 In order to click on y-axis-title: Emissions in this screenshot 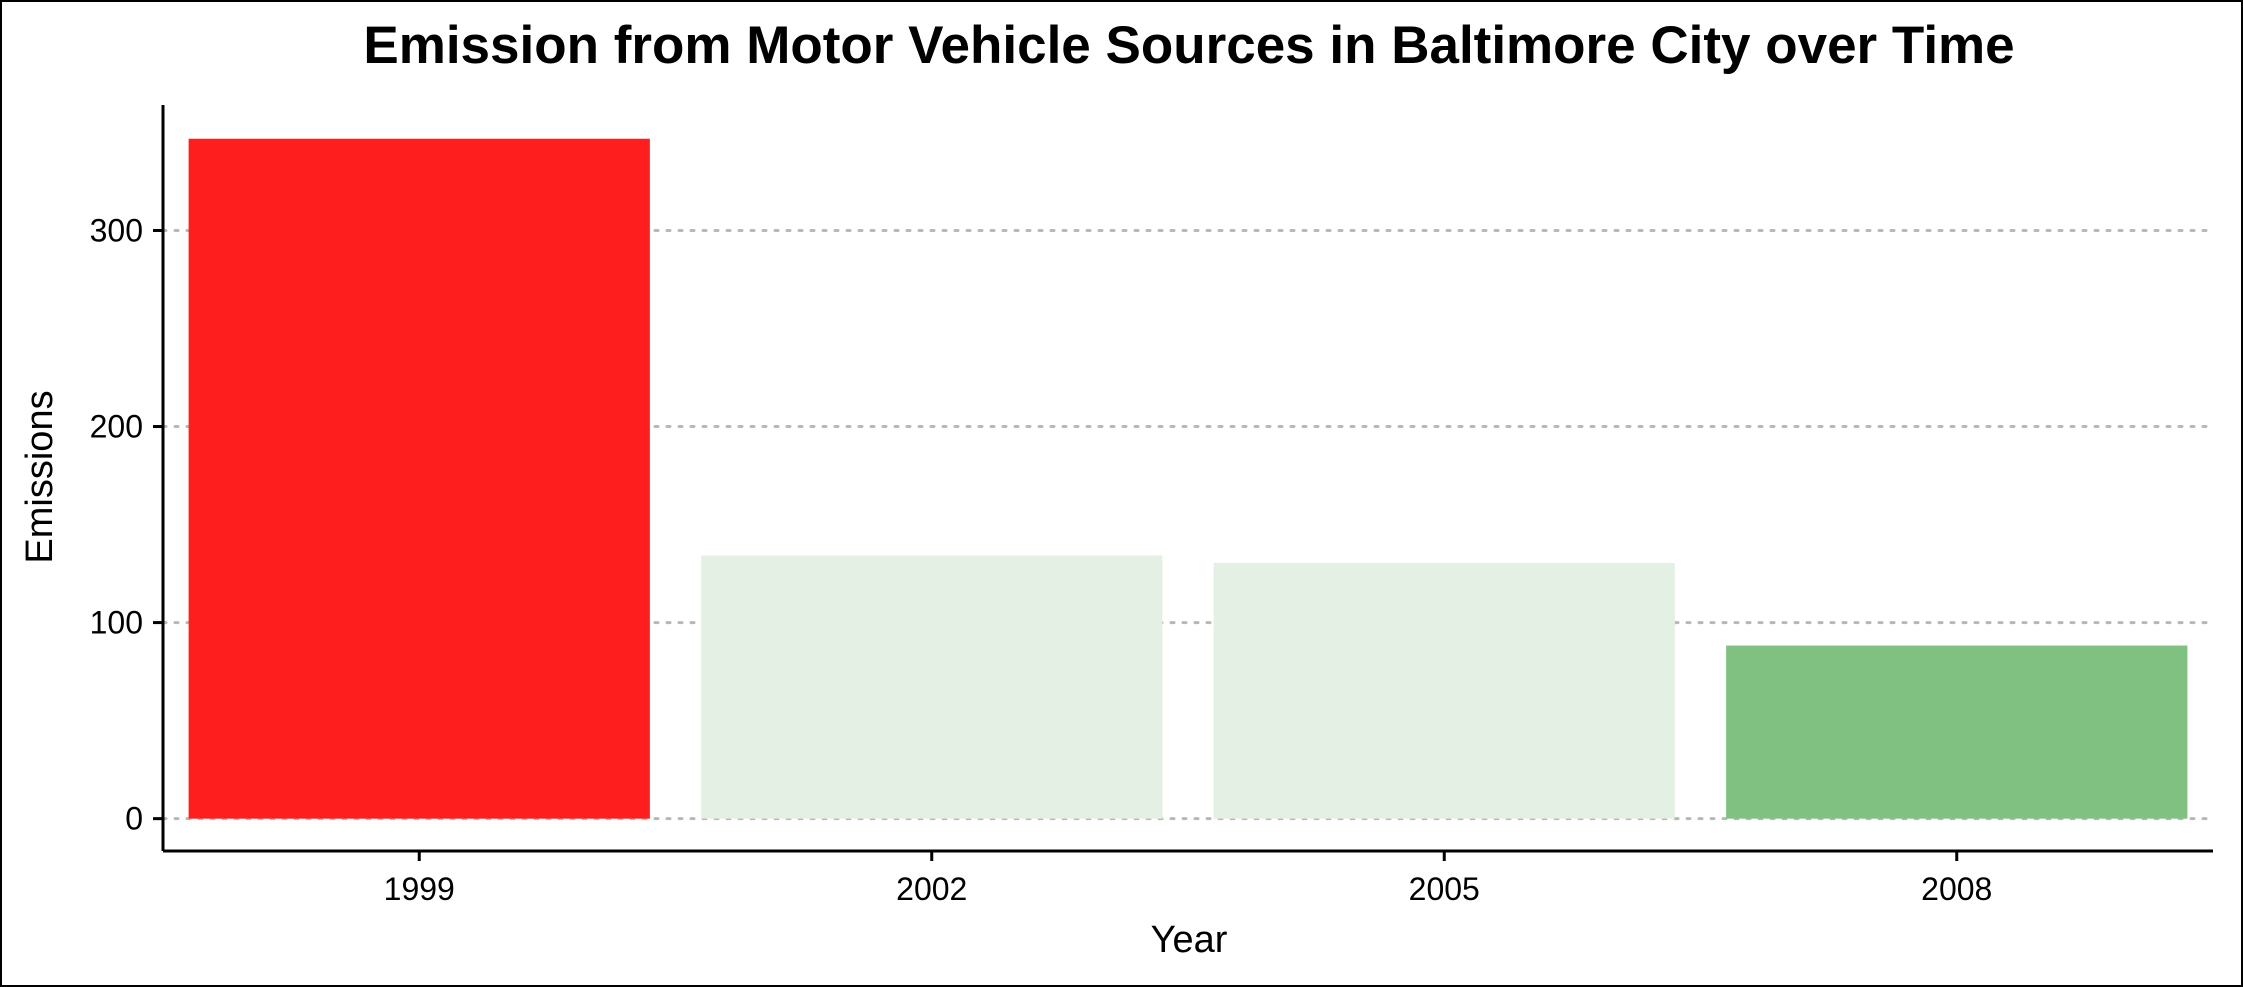, I will do `click(40, 476)`.